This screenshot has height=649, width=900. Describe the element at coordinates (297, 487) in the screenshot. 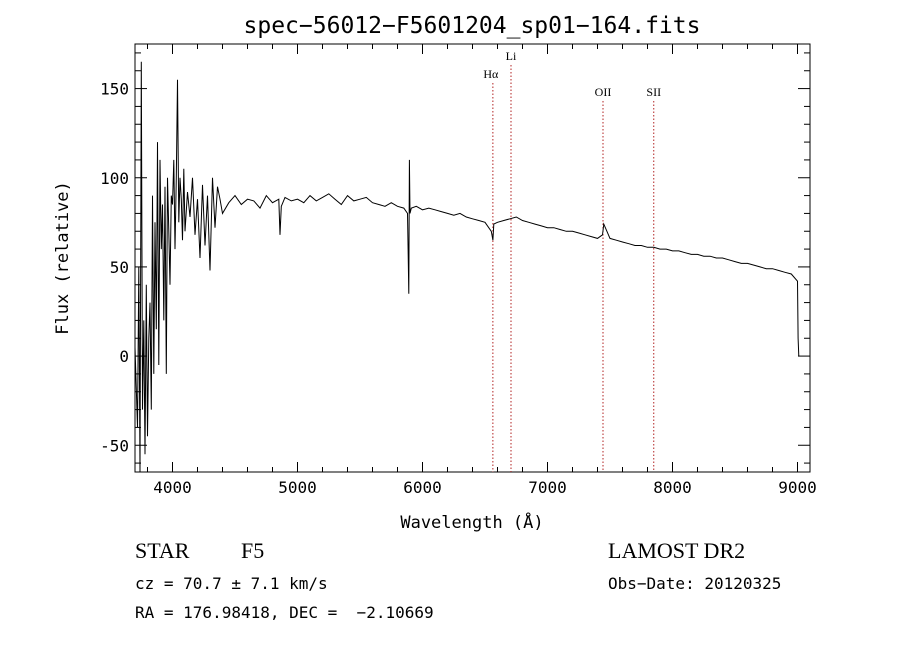

I see `x-tick-label: 5000` at that location.